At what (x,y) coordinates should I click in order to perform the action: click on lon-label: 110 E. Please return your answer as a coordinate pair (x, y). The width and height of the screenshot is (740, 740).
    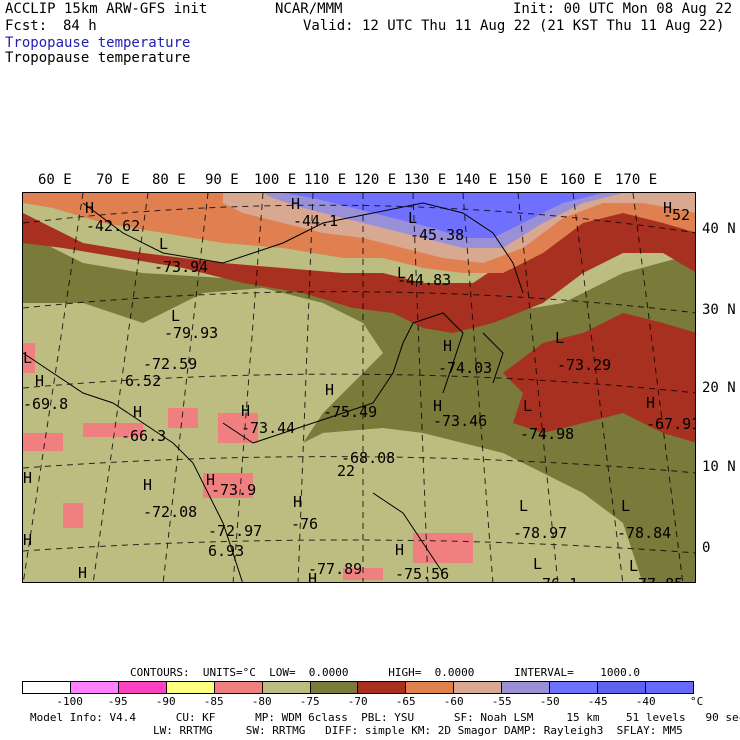
    Looking at the image, I should click on (325, 180).